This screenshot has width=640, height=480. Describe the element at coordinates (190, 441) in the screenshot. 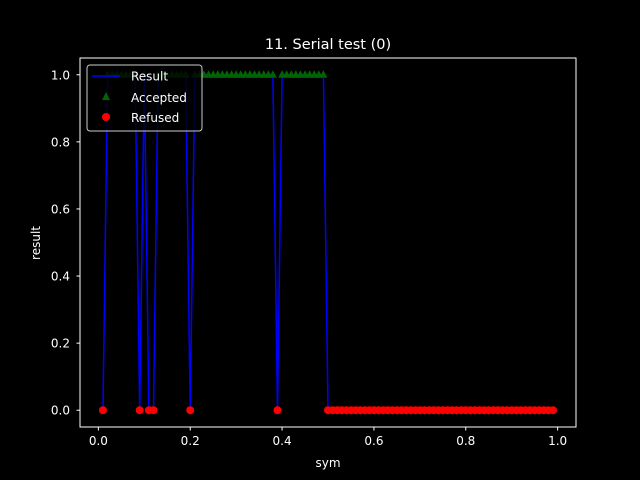

I see `x-tick-label: 0.2` at that location.